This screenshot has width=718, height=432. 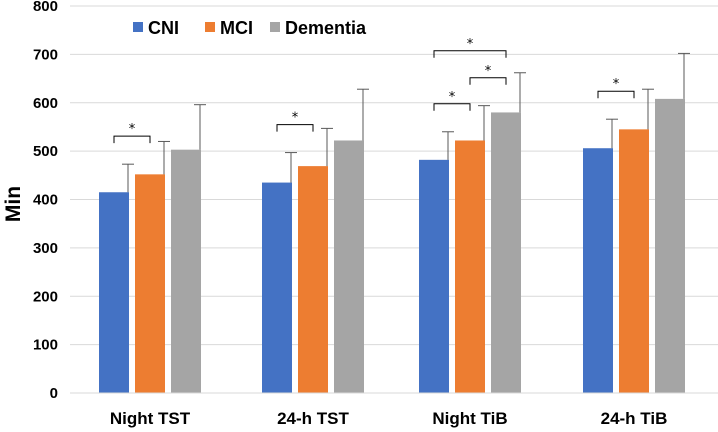 What do you see at coordinates (389, 418) in the screenshot?
I see `x-axis-labels: Night TST 24-h TST Night TiB 24-h TiB` at bounding box center [389, 418].